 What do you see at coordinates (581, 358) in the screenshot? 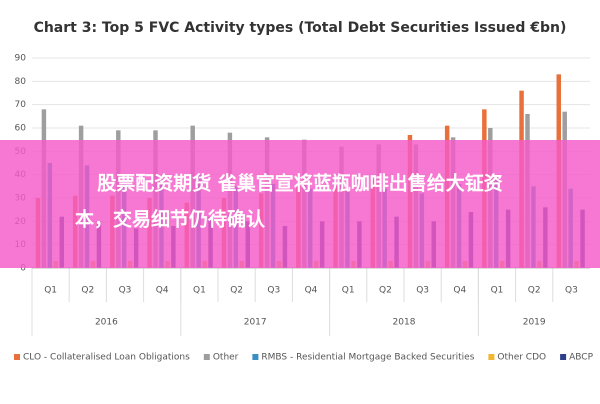
I see `legend-label: ABCP` at bounding box center [581, 358].